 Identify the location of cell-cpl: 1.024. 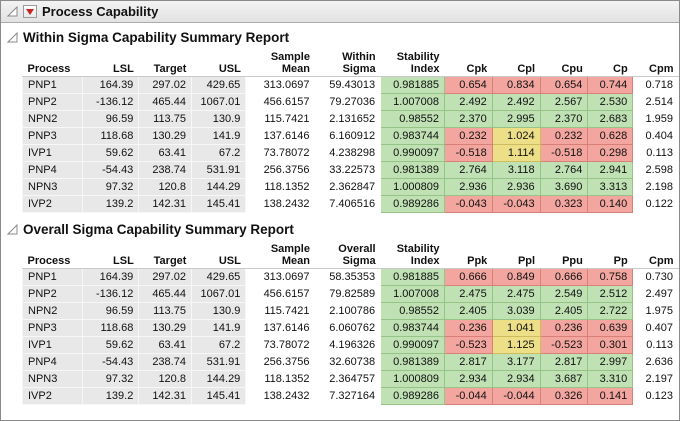
(516, 136).